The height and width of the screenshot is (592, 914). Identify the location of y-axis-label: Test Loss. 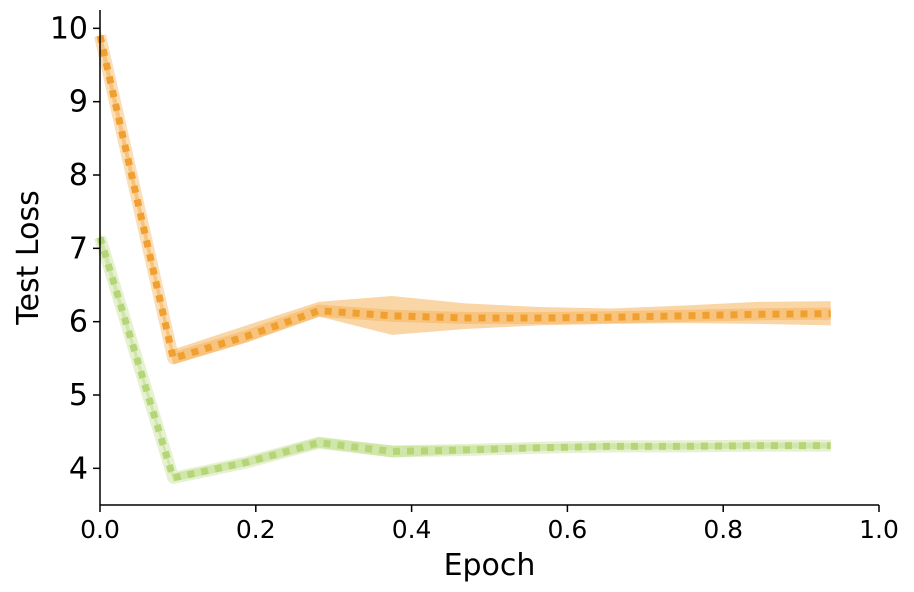
(28, 257).